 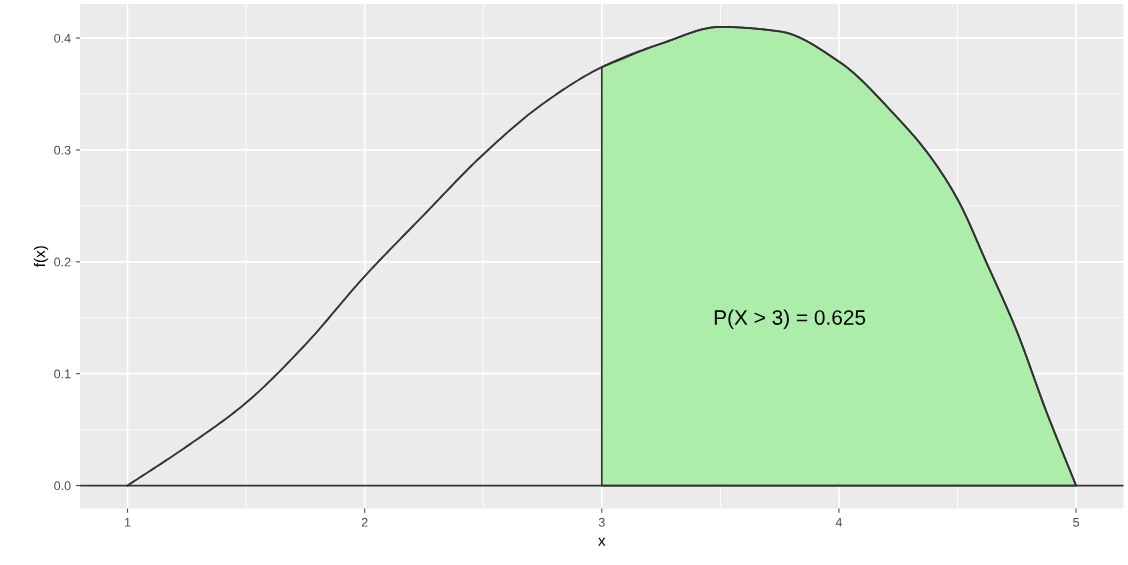 What do you see at coordinates (62, 486) in the screenshot?
I see `y-tick-label: 0.0` at bounding box center [62, 486].